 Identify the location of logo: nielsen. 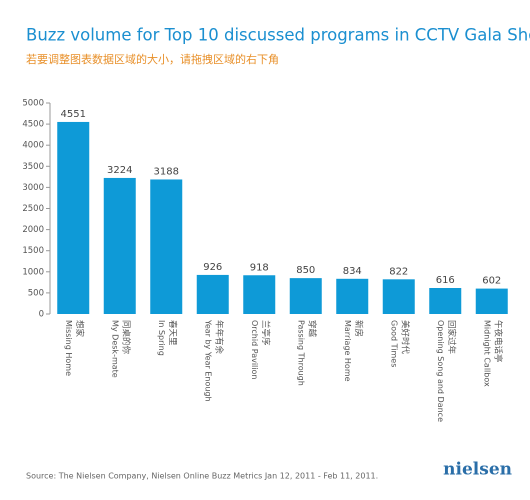
(477, 470).